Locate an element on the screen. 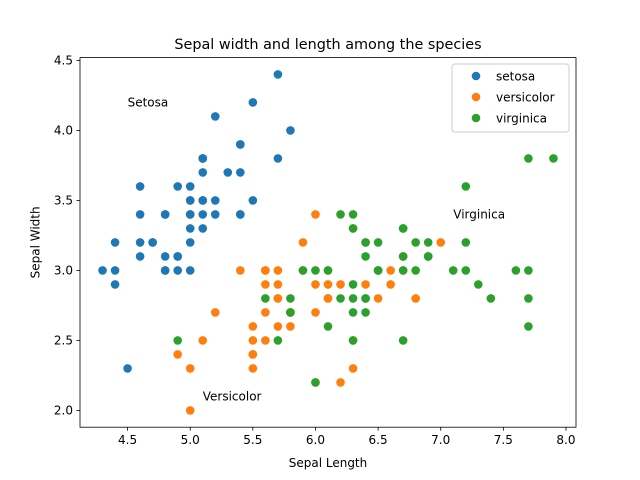  annotation-virginica: Virginica is located at coordinates (479, 215).